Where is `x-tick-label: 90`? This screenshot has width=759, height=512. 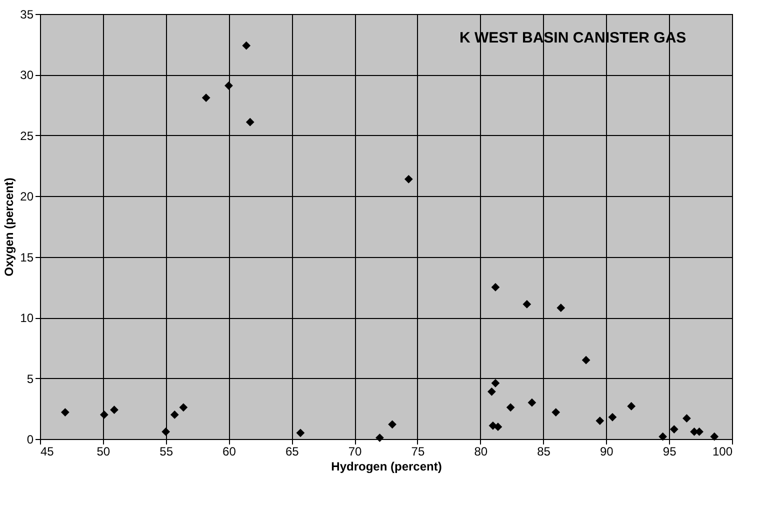
x-tick-label: 90 is located at coordinates (607, 451).